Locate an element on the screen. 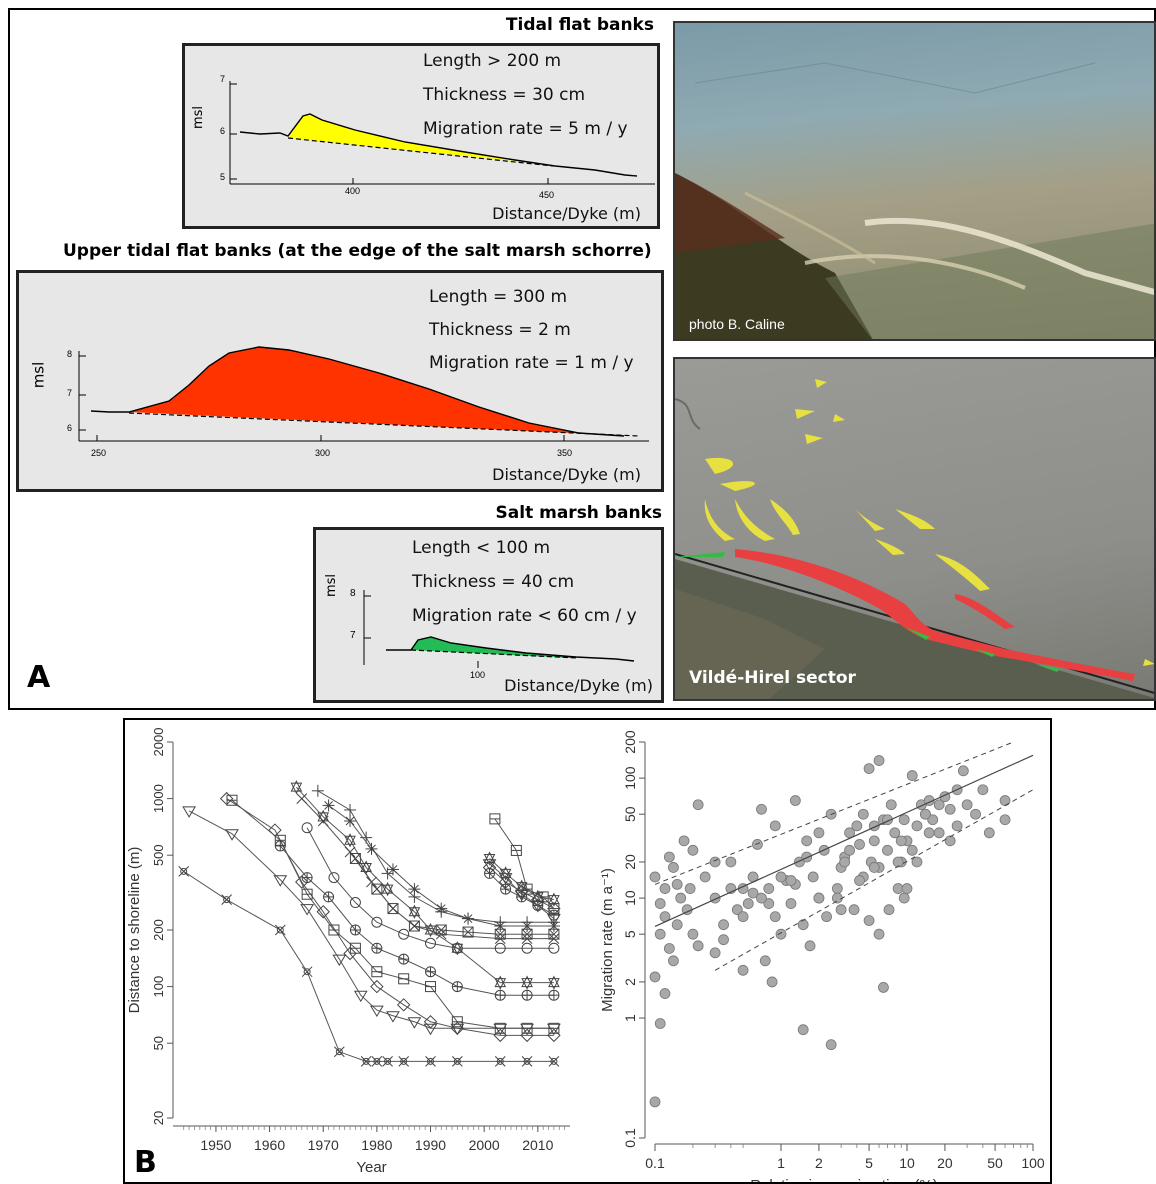  map-art is located at coordinates (914, 539).